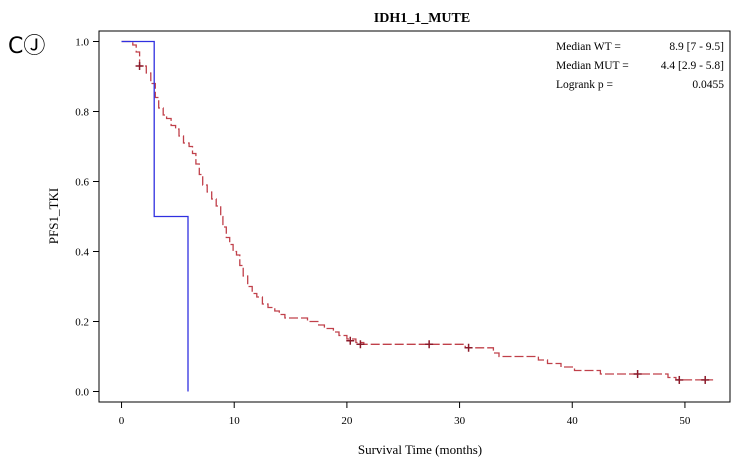 This screenshot has height=469, width=755. I want to click on stat-value-logrank: 0.0455, so click(708, 85).